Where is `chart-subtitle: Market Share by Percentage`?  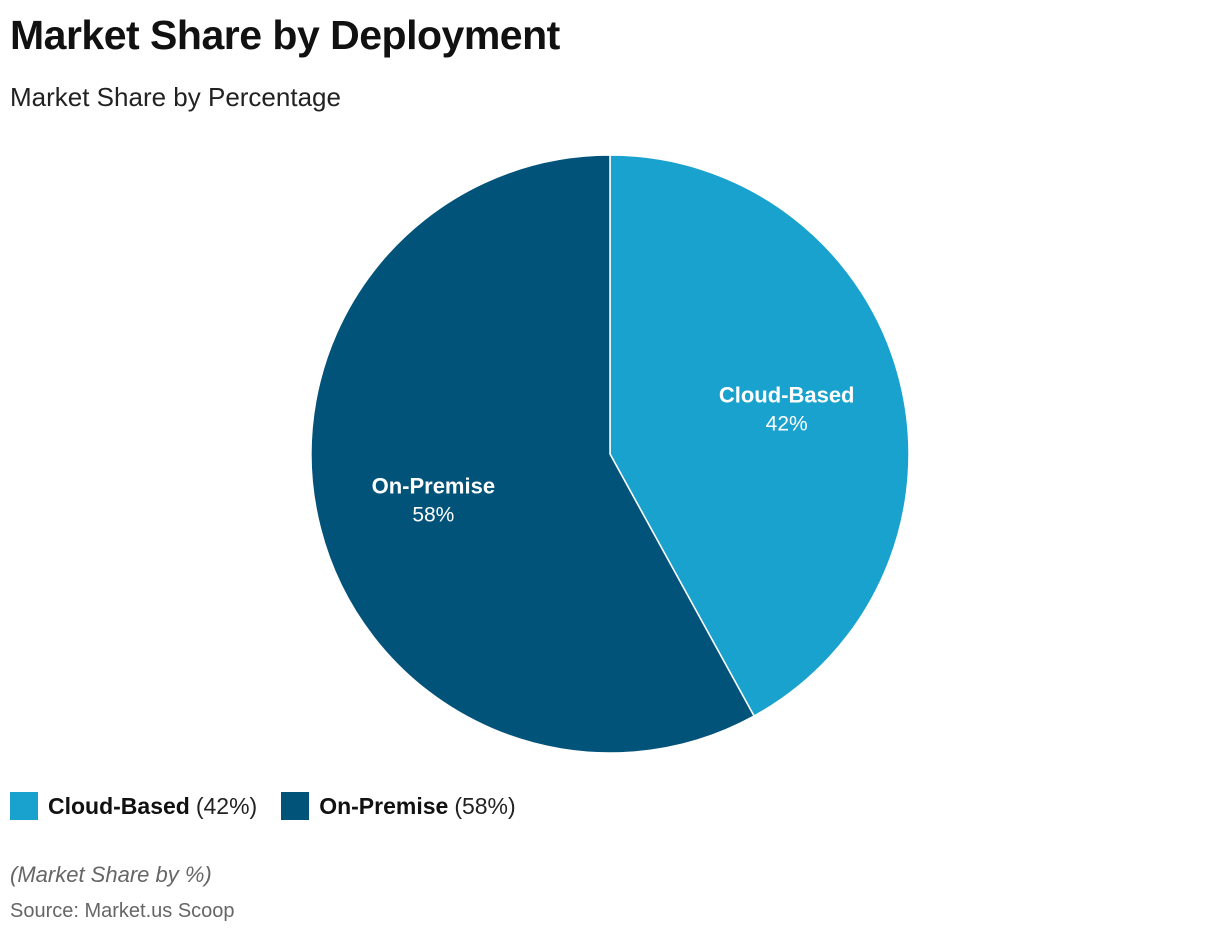 chart-subtitle: Market Share by Percentage is located at coordinates (175, 97).